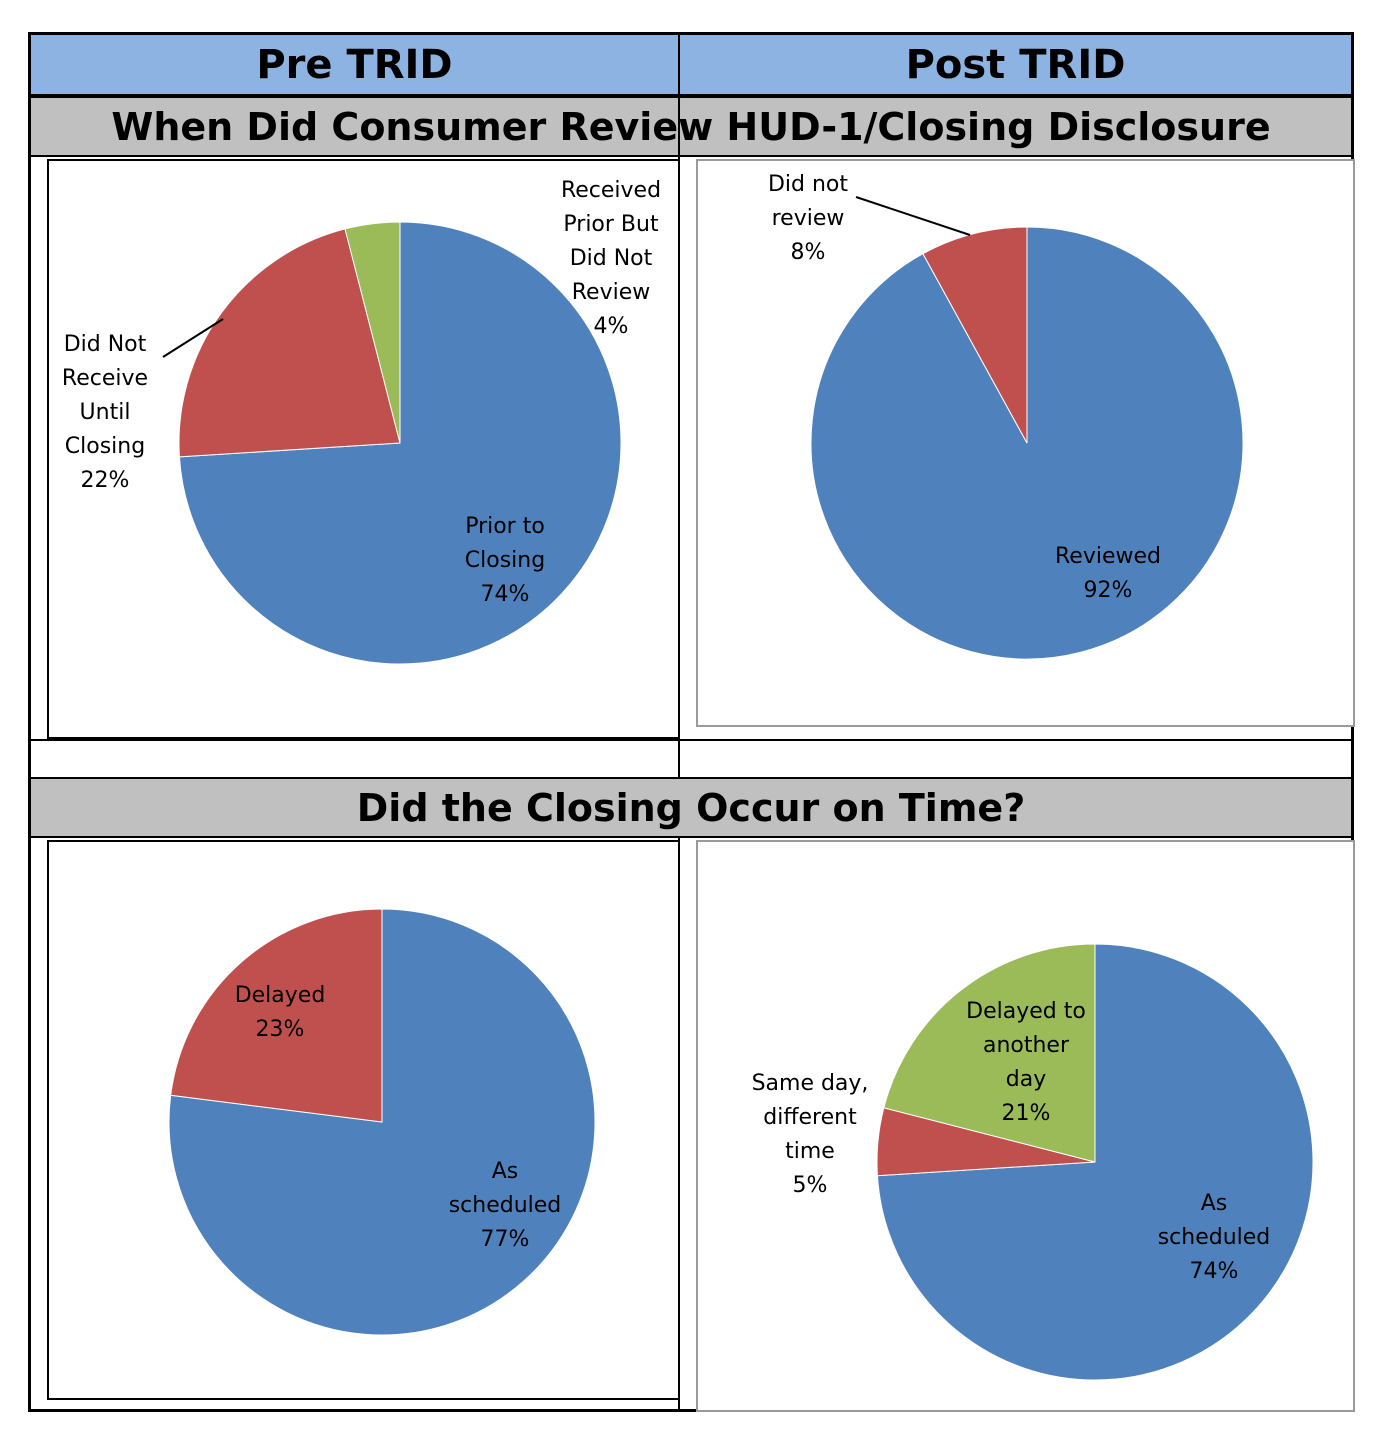  What do you see at coordinates (810, 1134) in the screenshot?
I see `post-ontime-label-1: Same day, different time 5%` at bounding box center [810, 1134].